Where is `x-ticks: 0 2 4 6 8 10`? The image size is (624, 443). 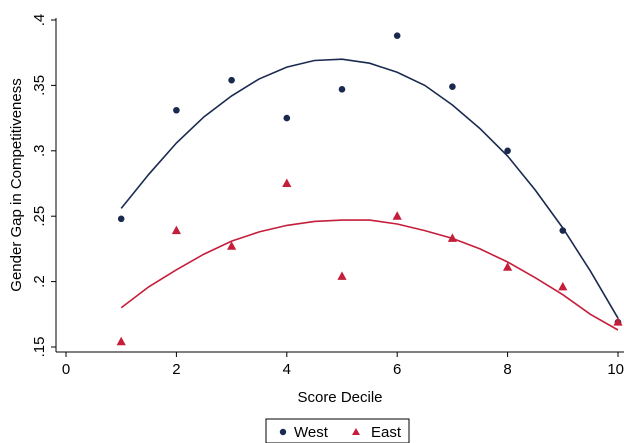 x-ticks: 0 2 4 6 8 10 is located at coordinates (343, 365).